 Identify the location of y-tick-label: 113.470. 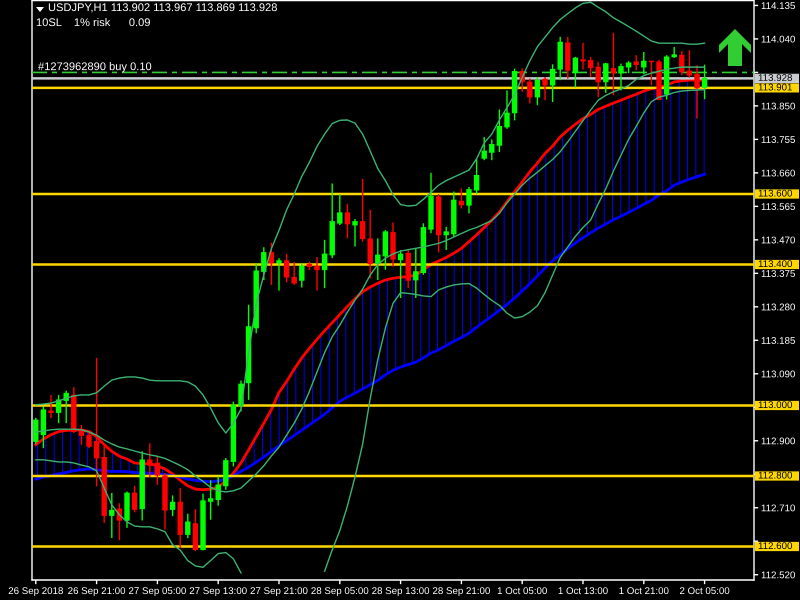
(778, 240).